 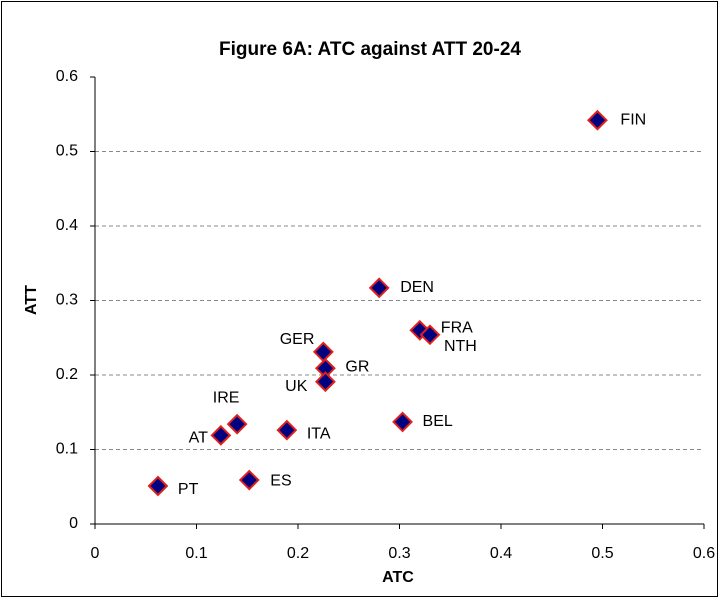 What do you see at coordinates (67, 300) in the screenshot?
I see `y-tick-label: 0.3` at bounding box center [67, 300].